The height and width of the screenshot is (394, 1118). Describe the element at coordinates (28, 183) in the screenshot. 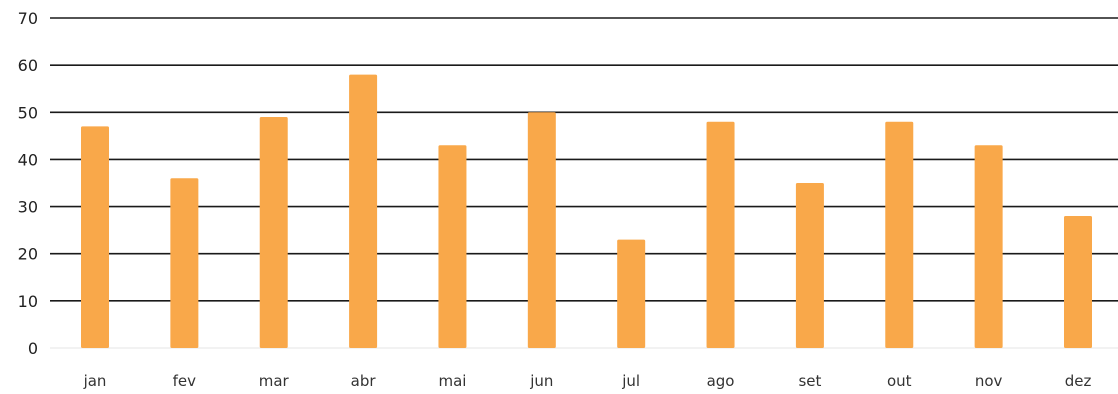

I see `y-axis-ticks: 0 10 20 30 40 50 60 70` at that location.